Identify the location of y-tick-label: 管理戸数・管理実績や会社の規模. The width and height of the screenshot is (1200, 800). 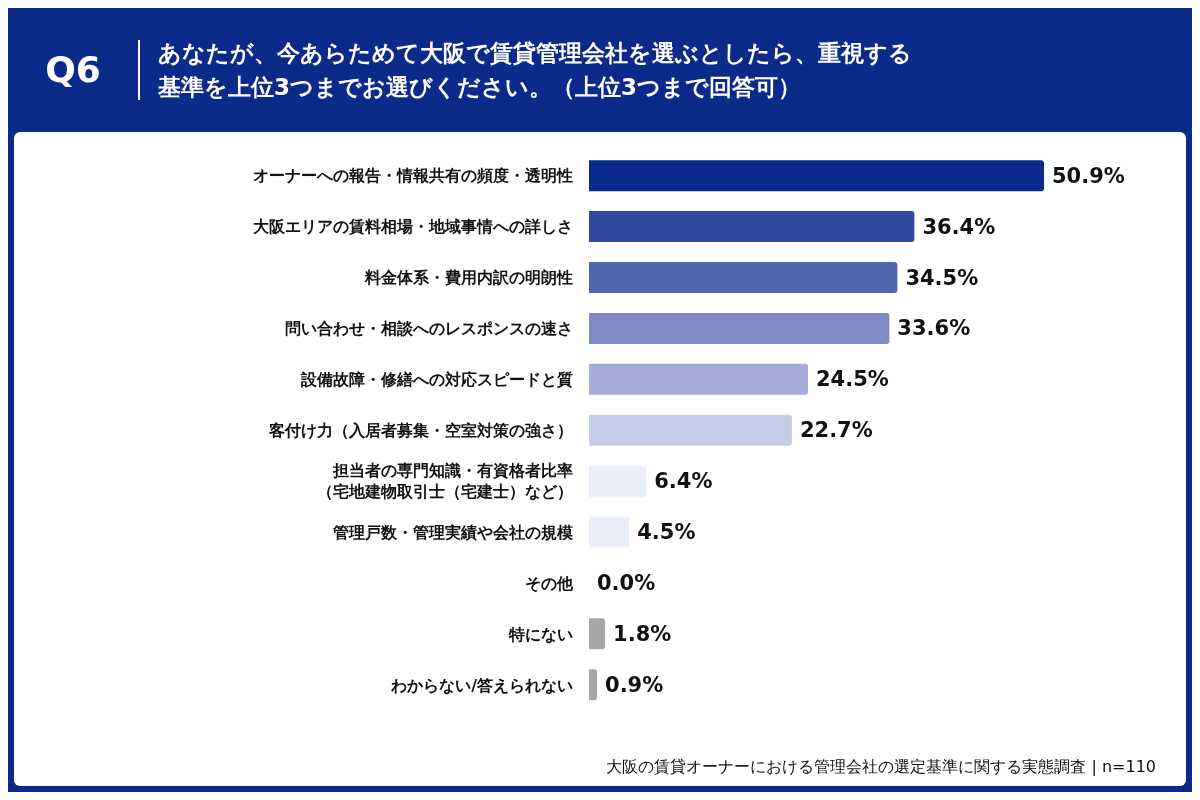
(452, 532).